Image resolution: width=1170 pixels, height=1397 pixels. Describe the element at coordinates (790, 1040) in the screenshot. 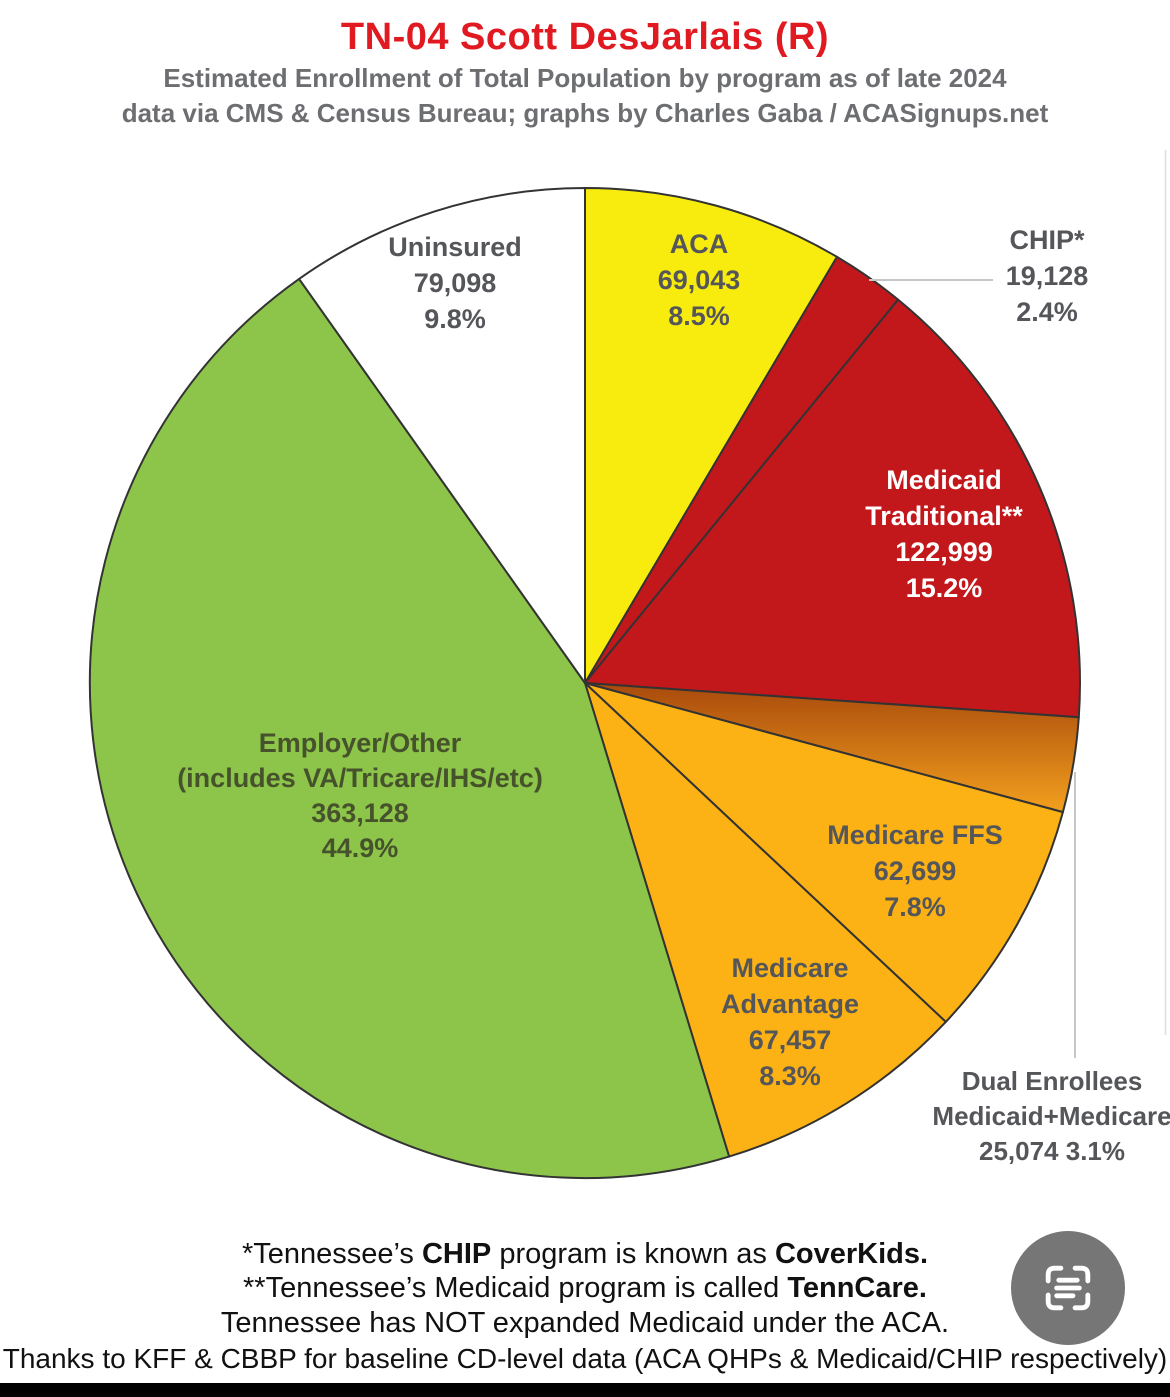

I see `label-line: 67,457` at that location.